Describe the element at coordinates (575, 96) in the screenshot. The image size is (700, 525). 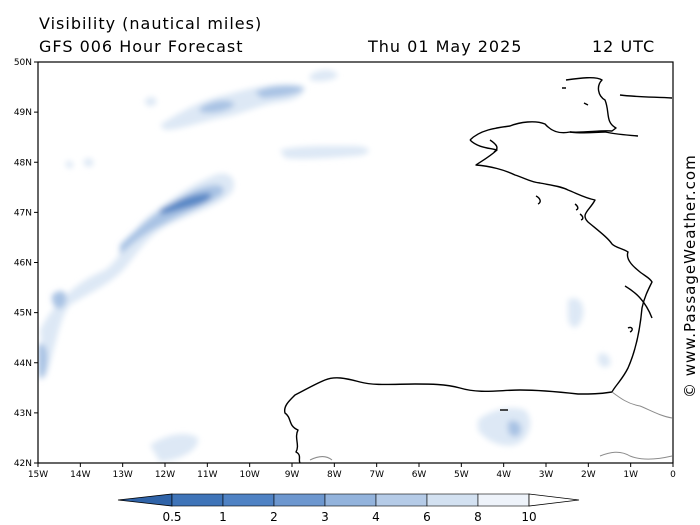
I see `channel-islands` at that location.